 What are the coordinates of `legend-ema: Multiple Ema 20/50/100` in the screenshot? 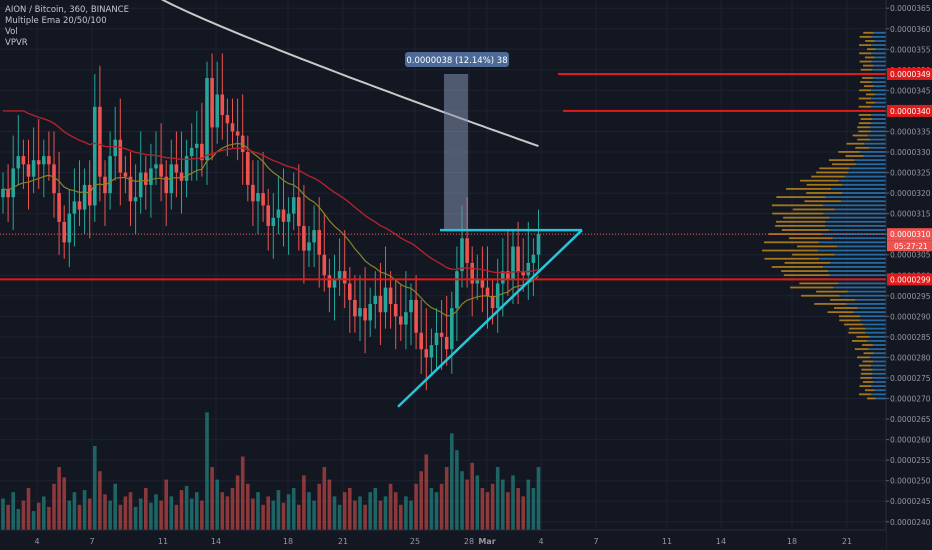 It's located at (56, 21).